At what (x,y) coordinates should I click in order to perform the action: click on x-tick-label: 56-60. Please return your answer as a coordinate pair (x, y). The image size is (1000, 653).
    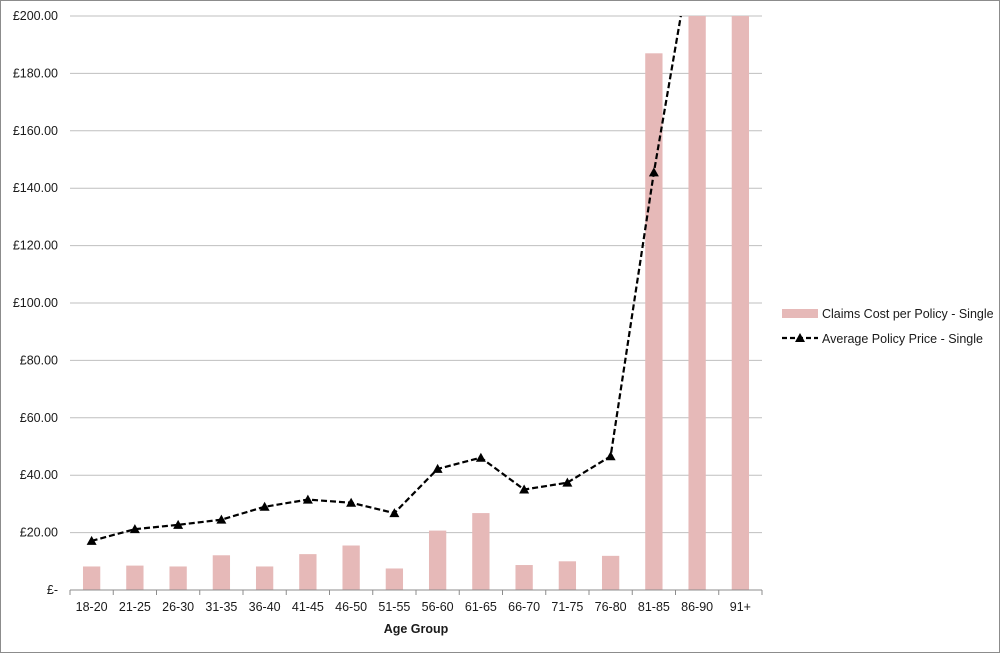
    Looking at the image, I should click on (438, 607).